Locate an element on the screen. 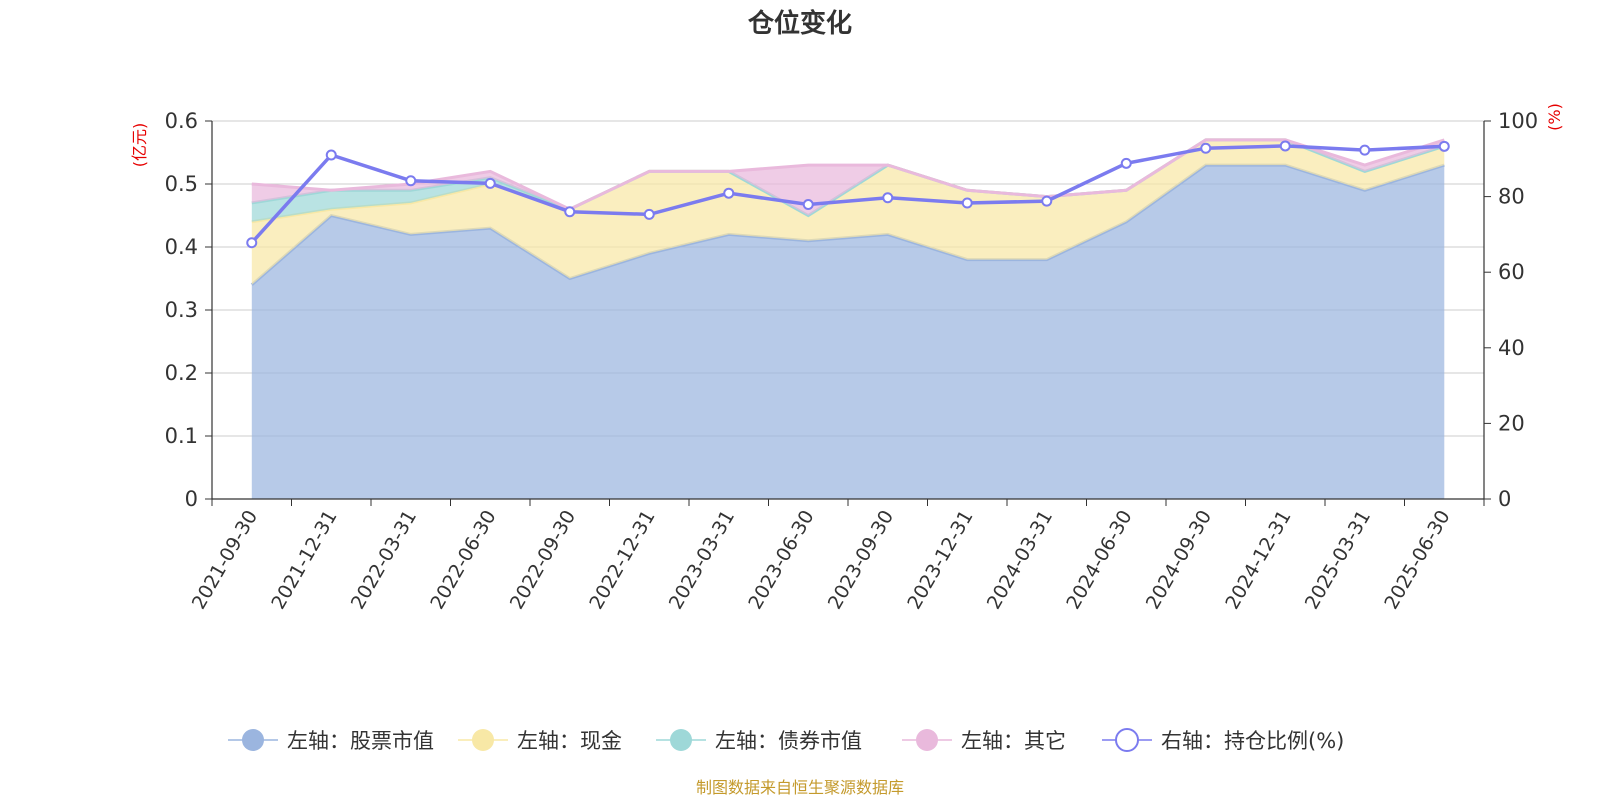 This screenshot has height=800, width=1600. position-ratio-line is located at coordinates (847, 194).